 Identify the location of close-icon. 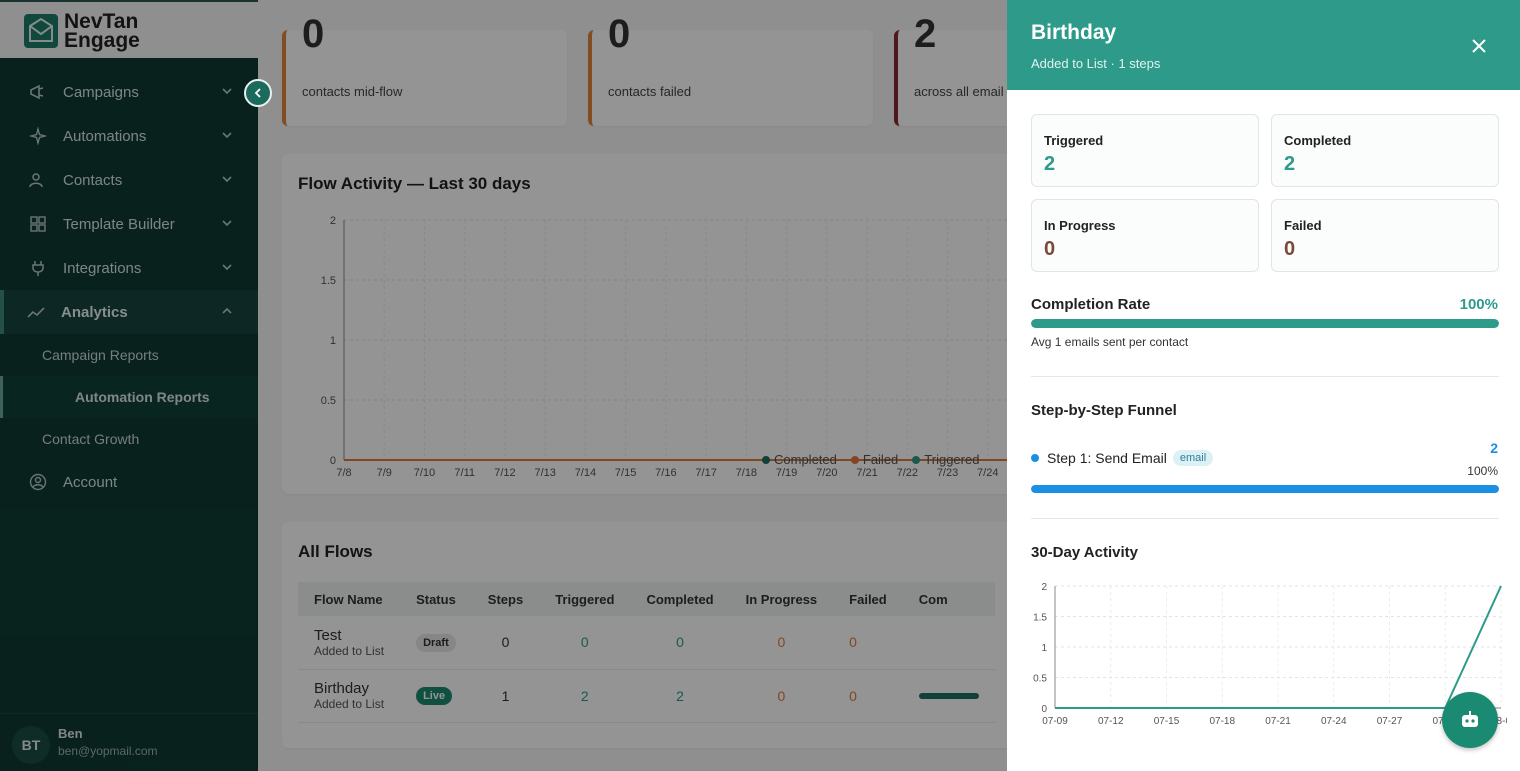
(1479, 46).